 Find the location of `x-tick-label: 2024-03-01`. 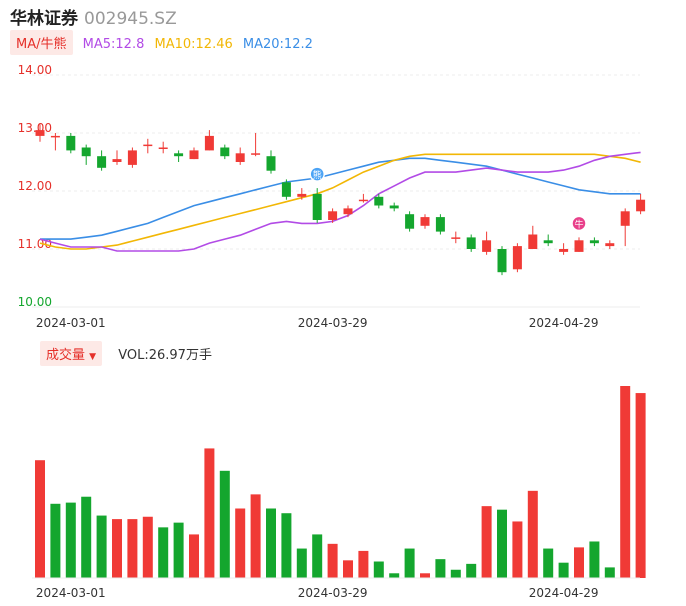

x-tick-label: 2024-03-01 is located at coordinates (71, 323).